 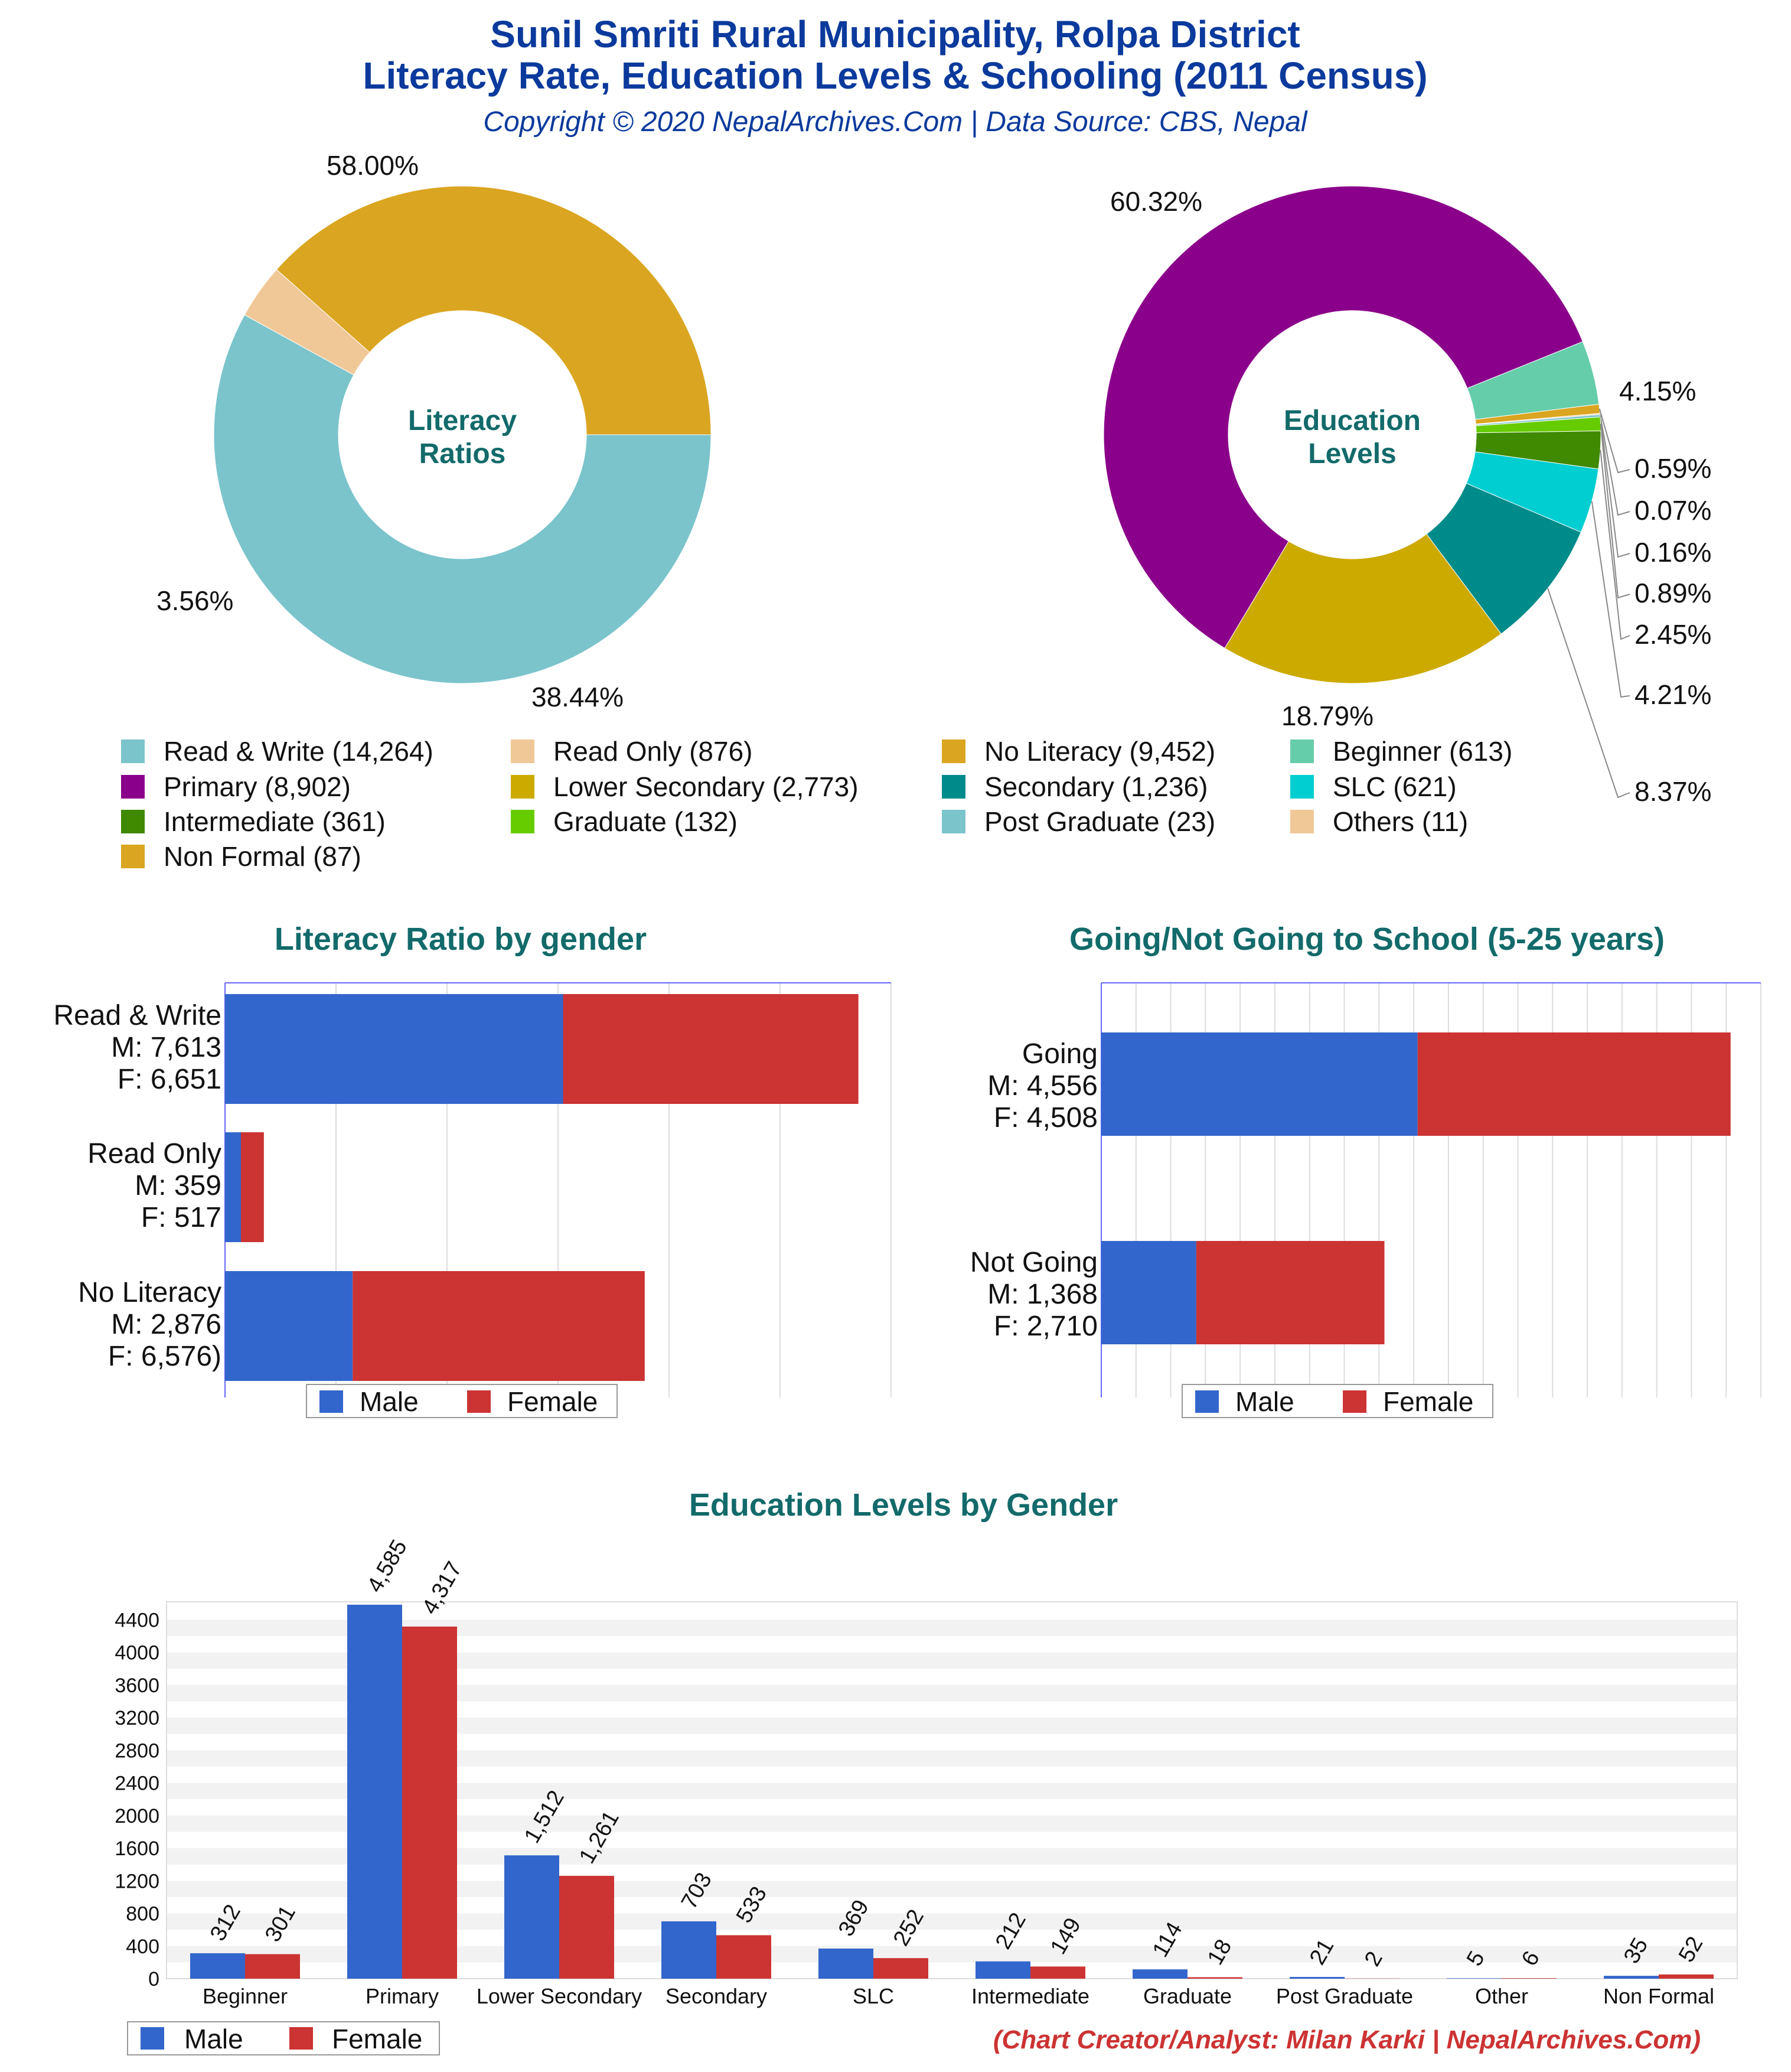 I want to click on legend-entry-label: Intermediate (361), so click(x=275, y=821).